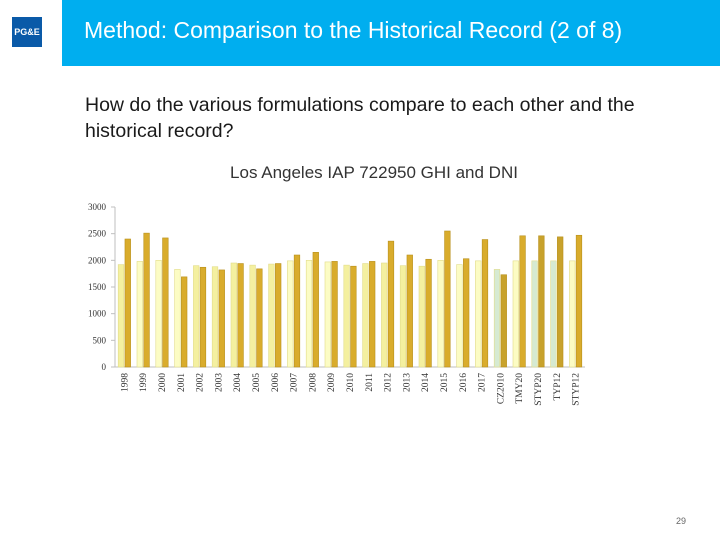 This screenshot has width=720, height=540. What do you see at coordinates (257, 382) in the screenshot?
I see `x-tick-label: 2005` at bounding box center [257, 382].